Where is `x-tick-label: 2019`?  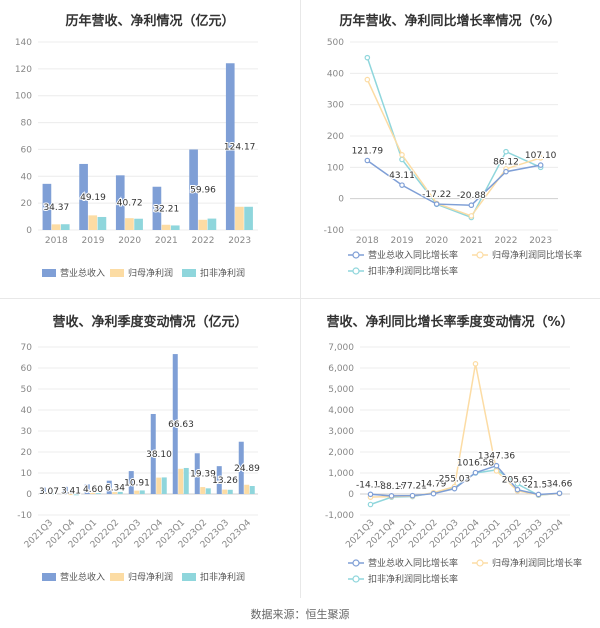
x-tick-label: 2019 is located at coordinates (402, 241).